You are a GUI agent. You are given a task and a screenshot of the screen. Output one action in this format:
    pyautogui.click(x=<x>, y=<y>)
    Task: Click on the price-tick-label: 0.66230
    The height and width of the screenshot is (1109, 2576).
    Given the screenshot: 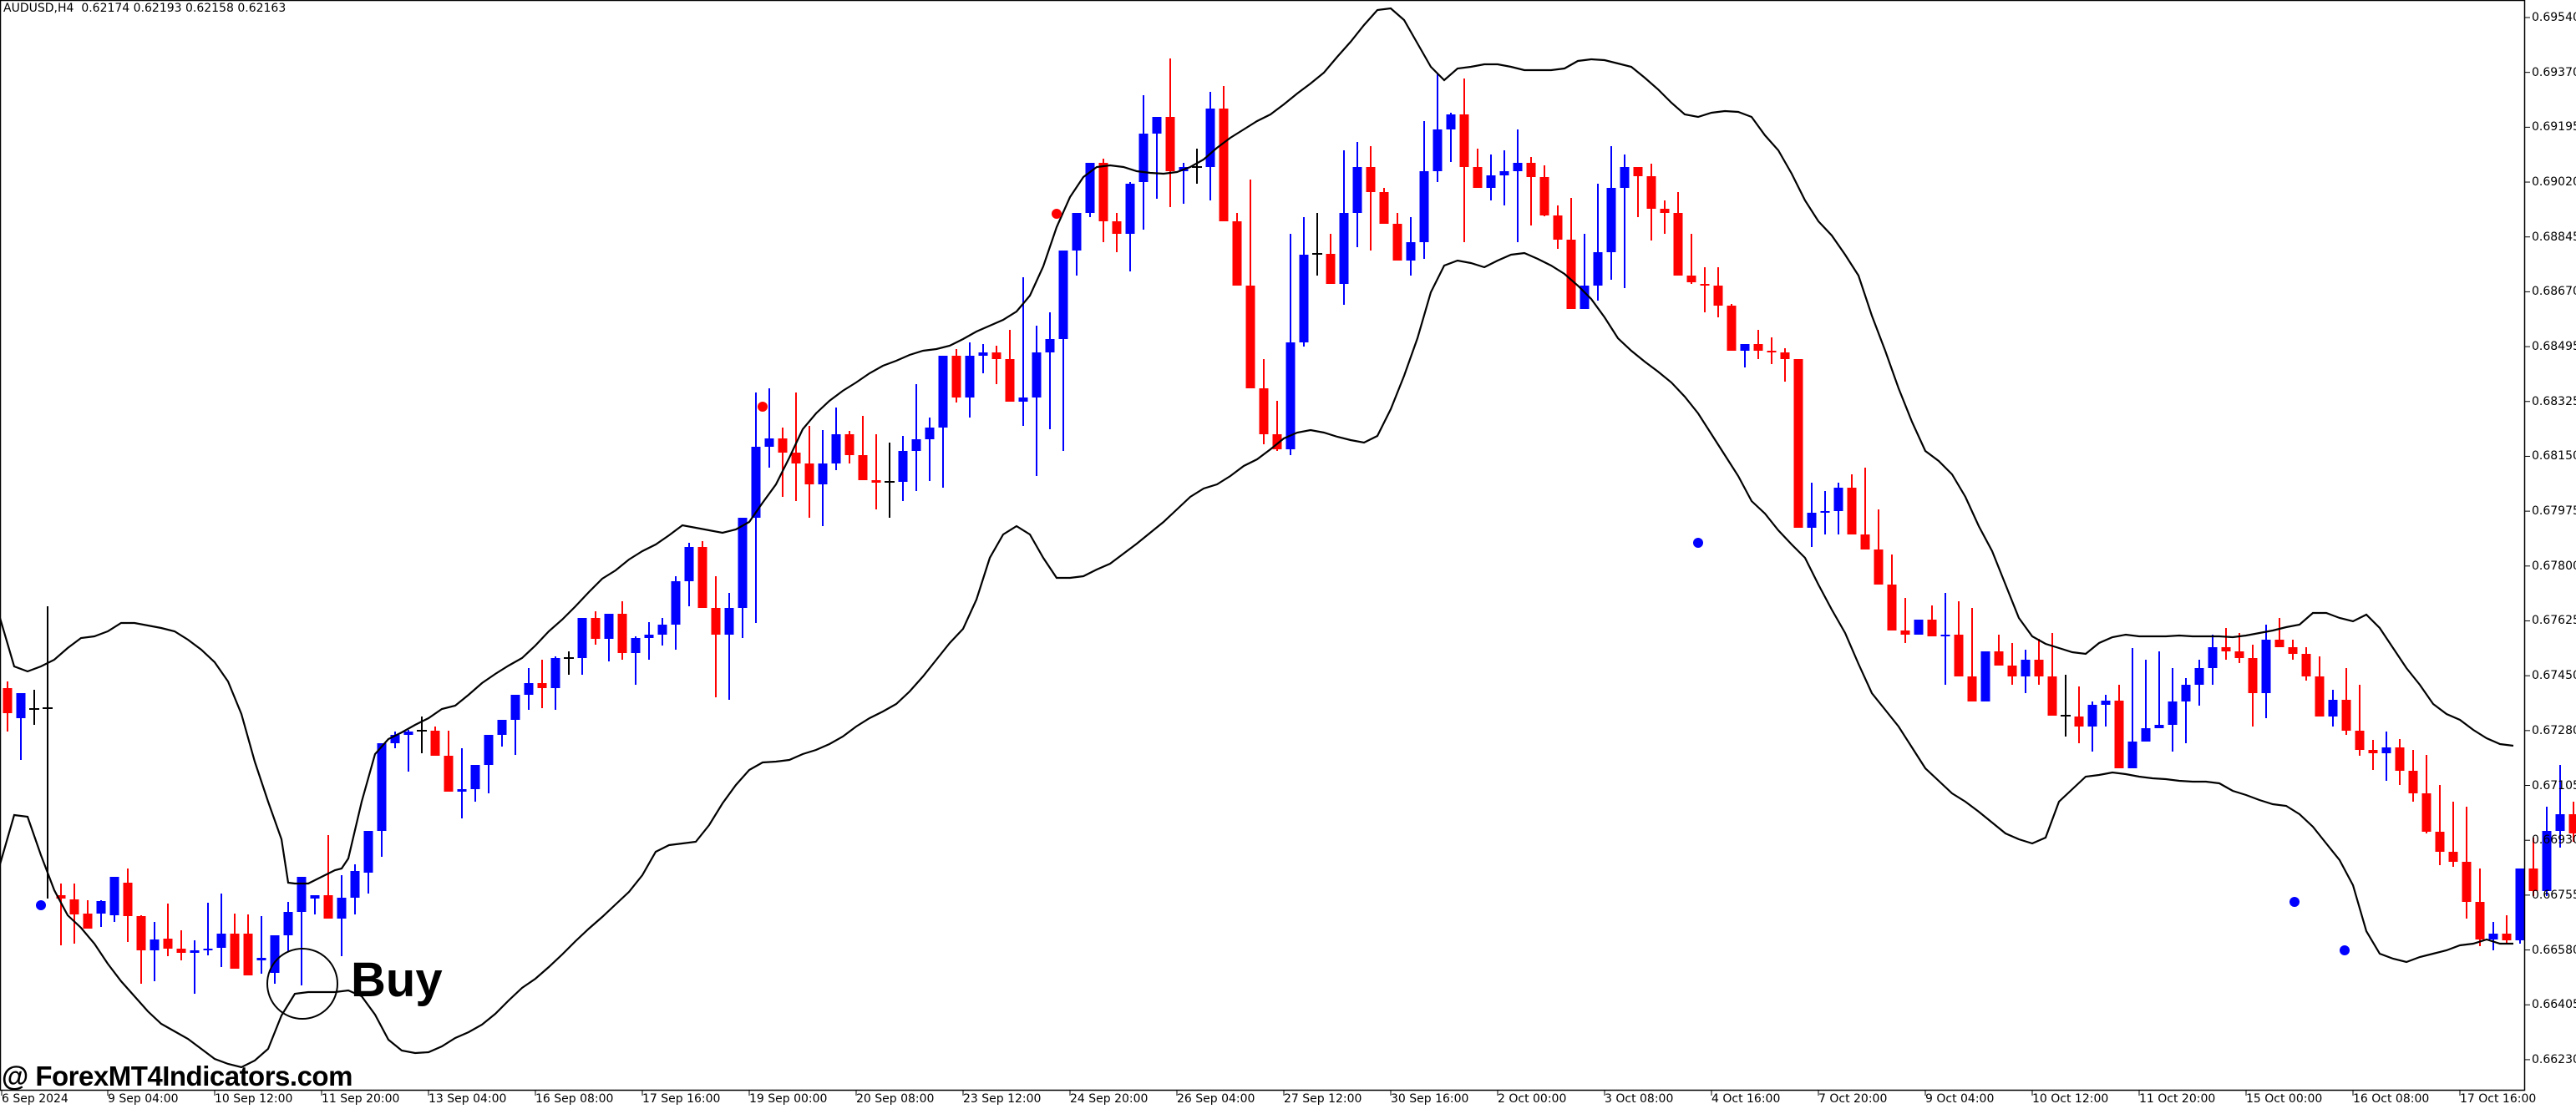 What is the action you would take?
    pyautogui.click(x=2554, y=1059)
    